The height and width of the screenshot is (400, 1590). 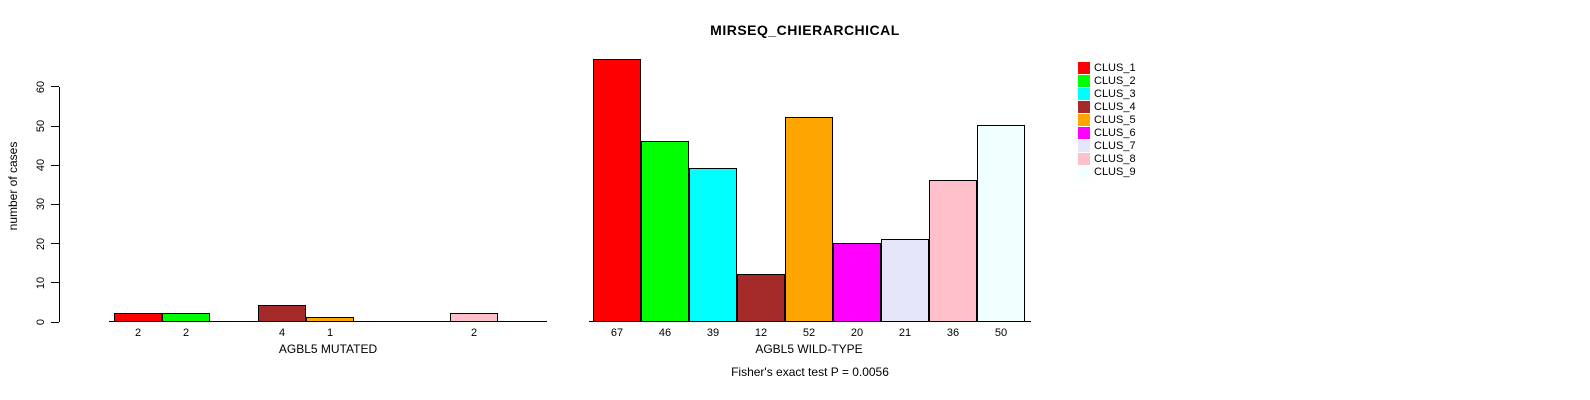 What do you see at coordinates (1001, 333) in the screenshot?
I see `bar-value-label: 50` at bounding box center [1001, 333].